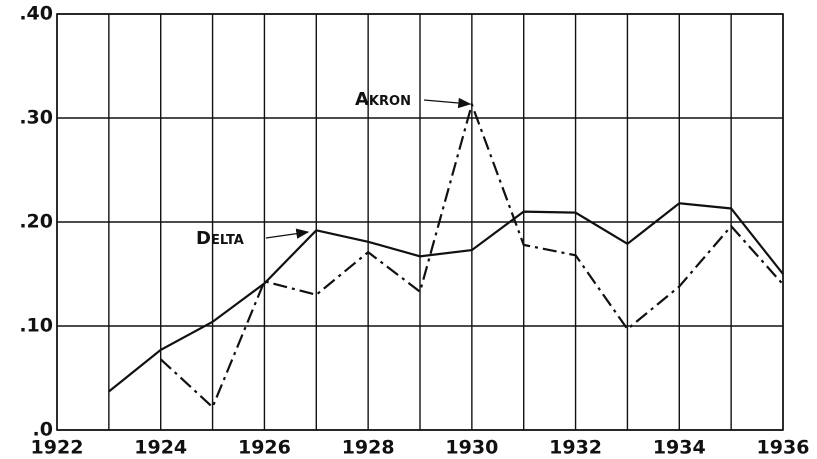  I want to click on x-tick-label: 1928, so click(368, 448).